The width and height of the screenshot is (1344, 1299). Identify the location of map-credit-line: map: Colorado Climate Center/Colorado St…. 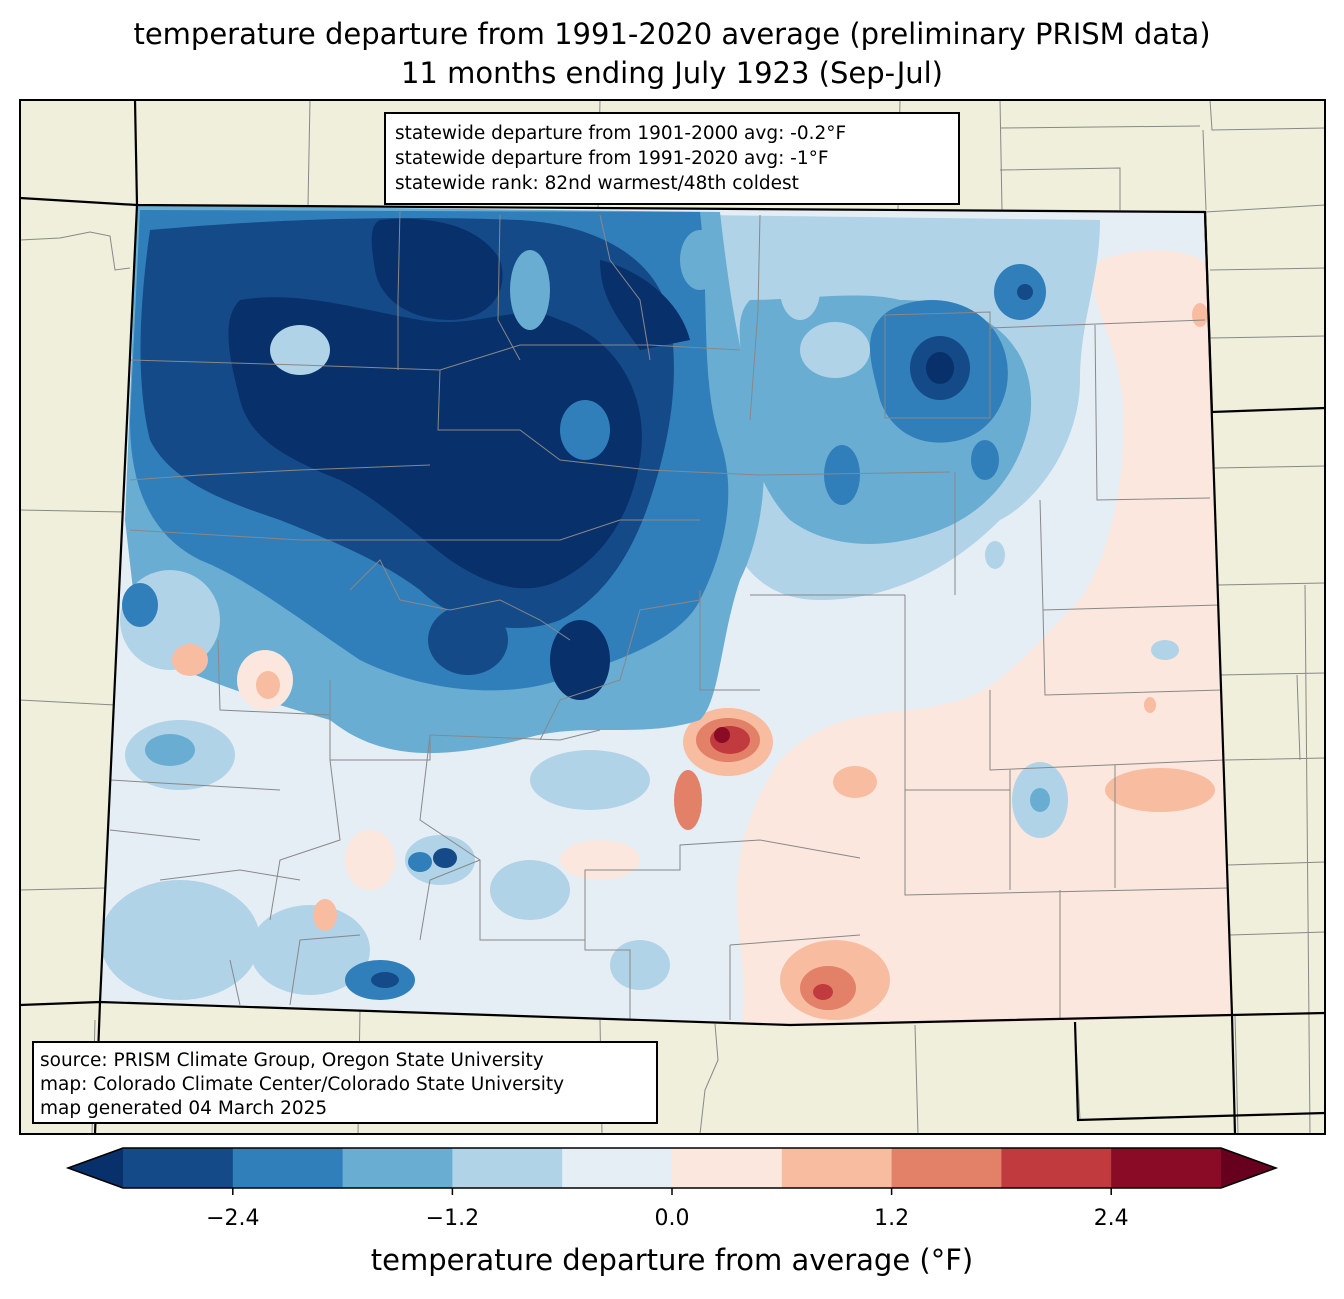
(302, 1084).